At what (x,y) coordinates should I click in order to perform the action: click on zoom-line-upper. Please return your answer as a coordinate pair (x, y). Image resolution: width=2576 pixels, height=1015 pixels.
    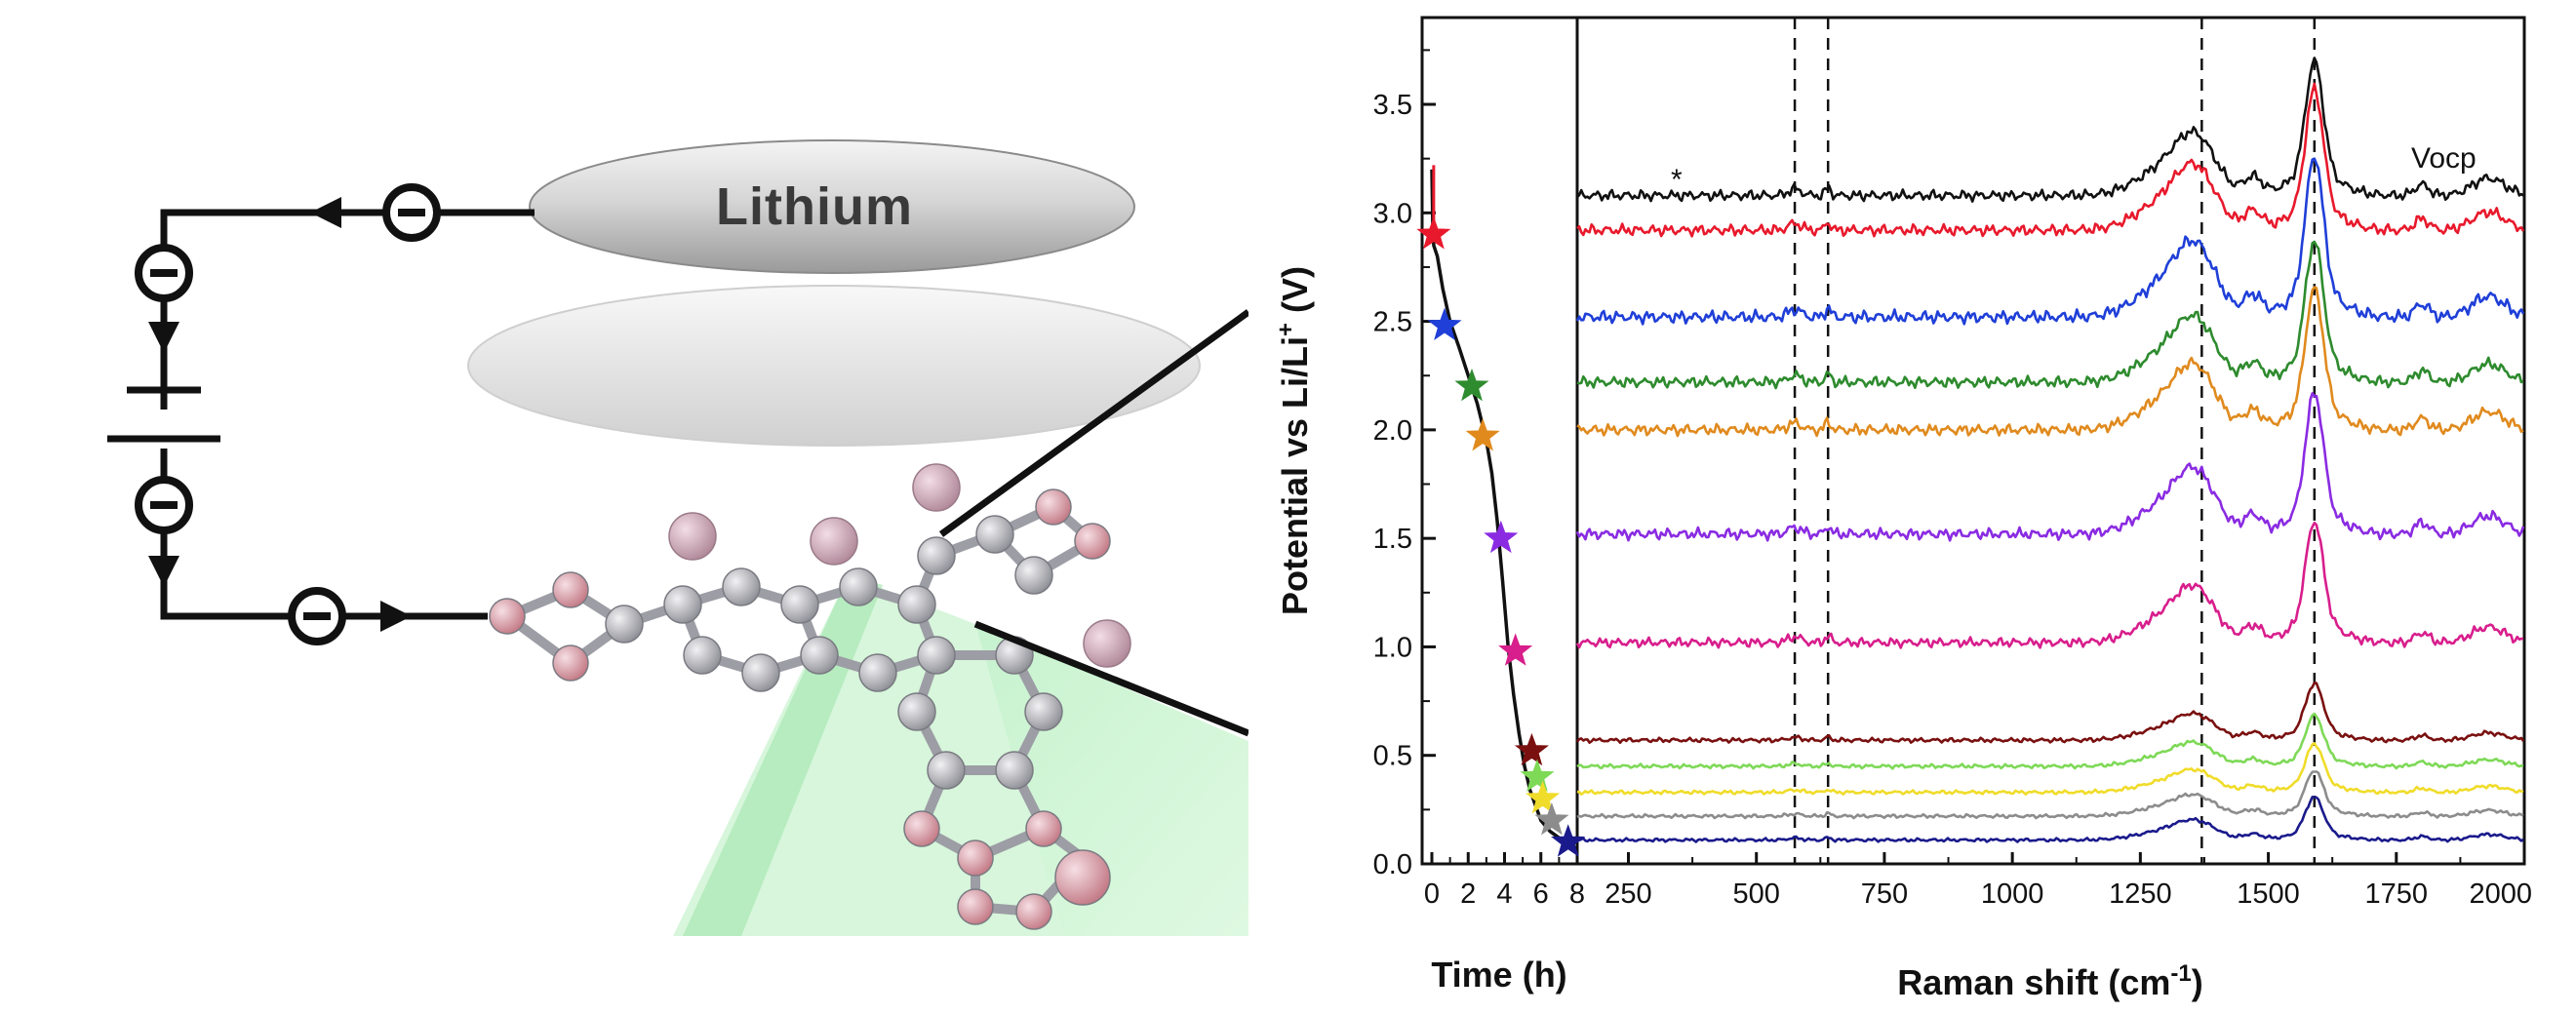
    Looking at the image, I should click on (1094, 423).